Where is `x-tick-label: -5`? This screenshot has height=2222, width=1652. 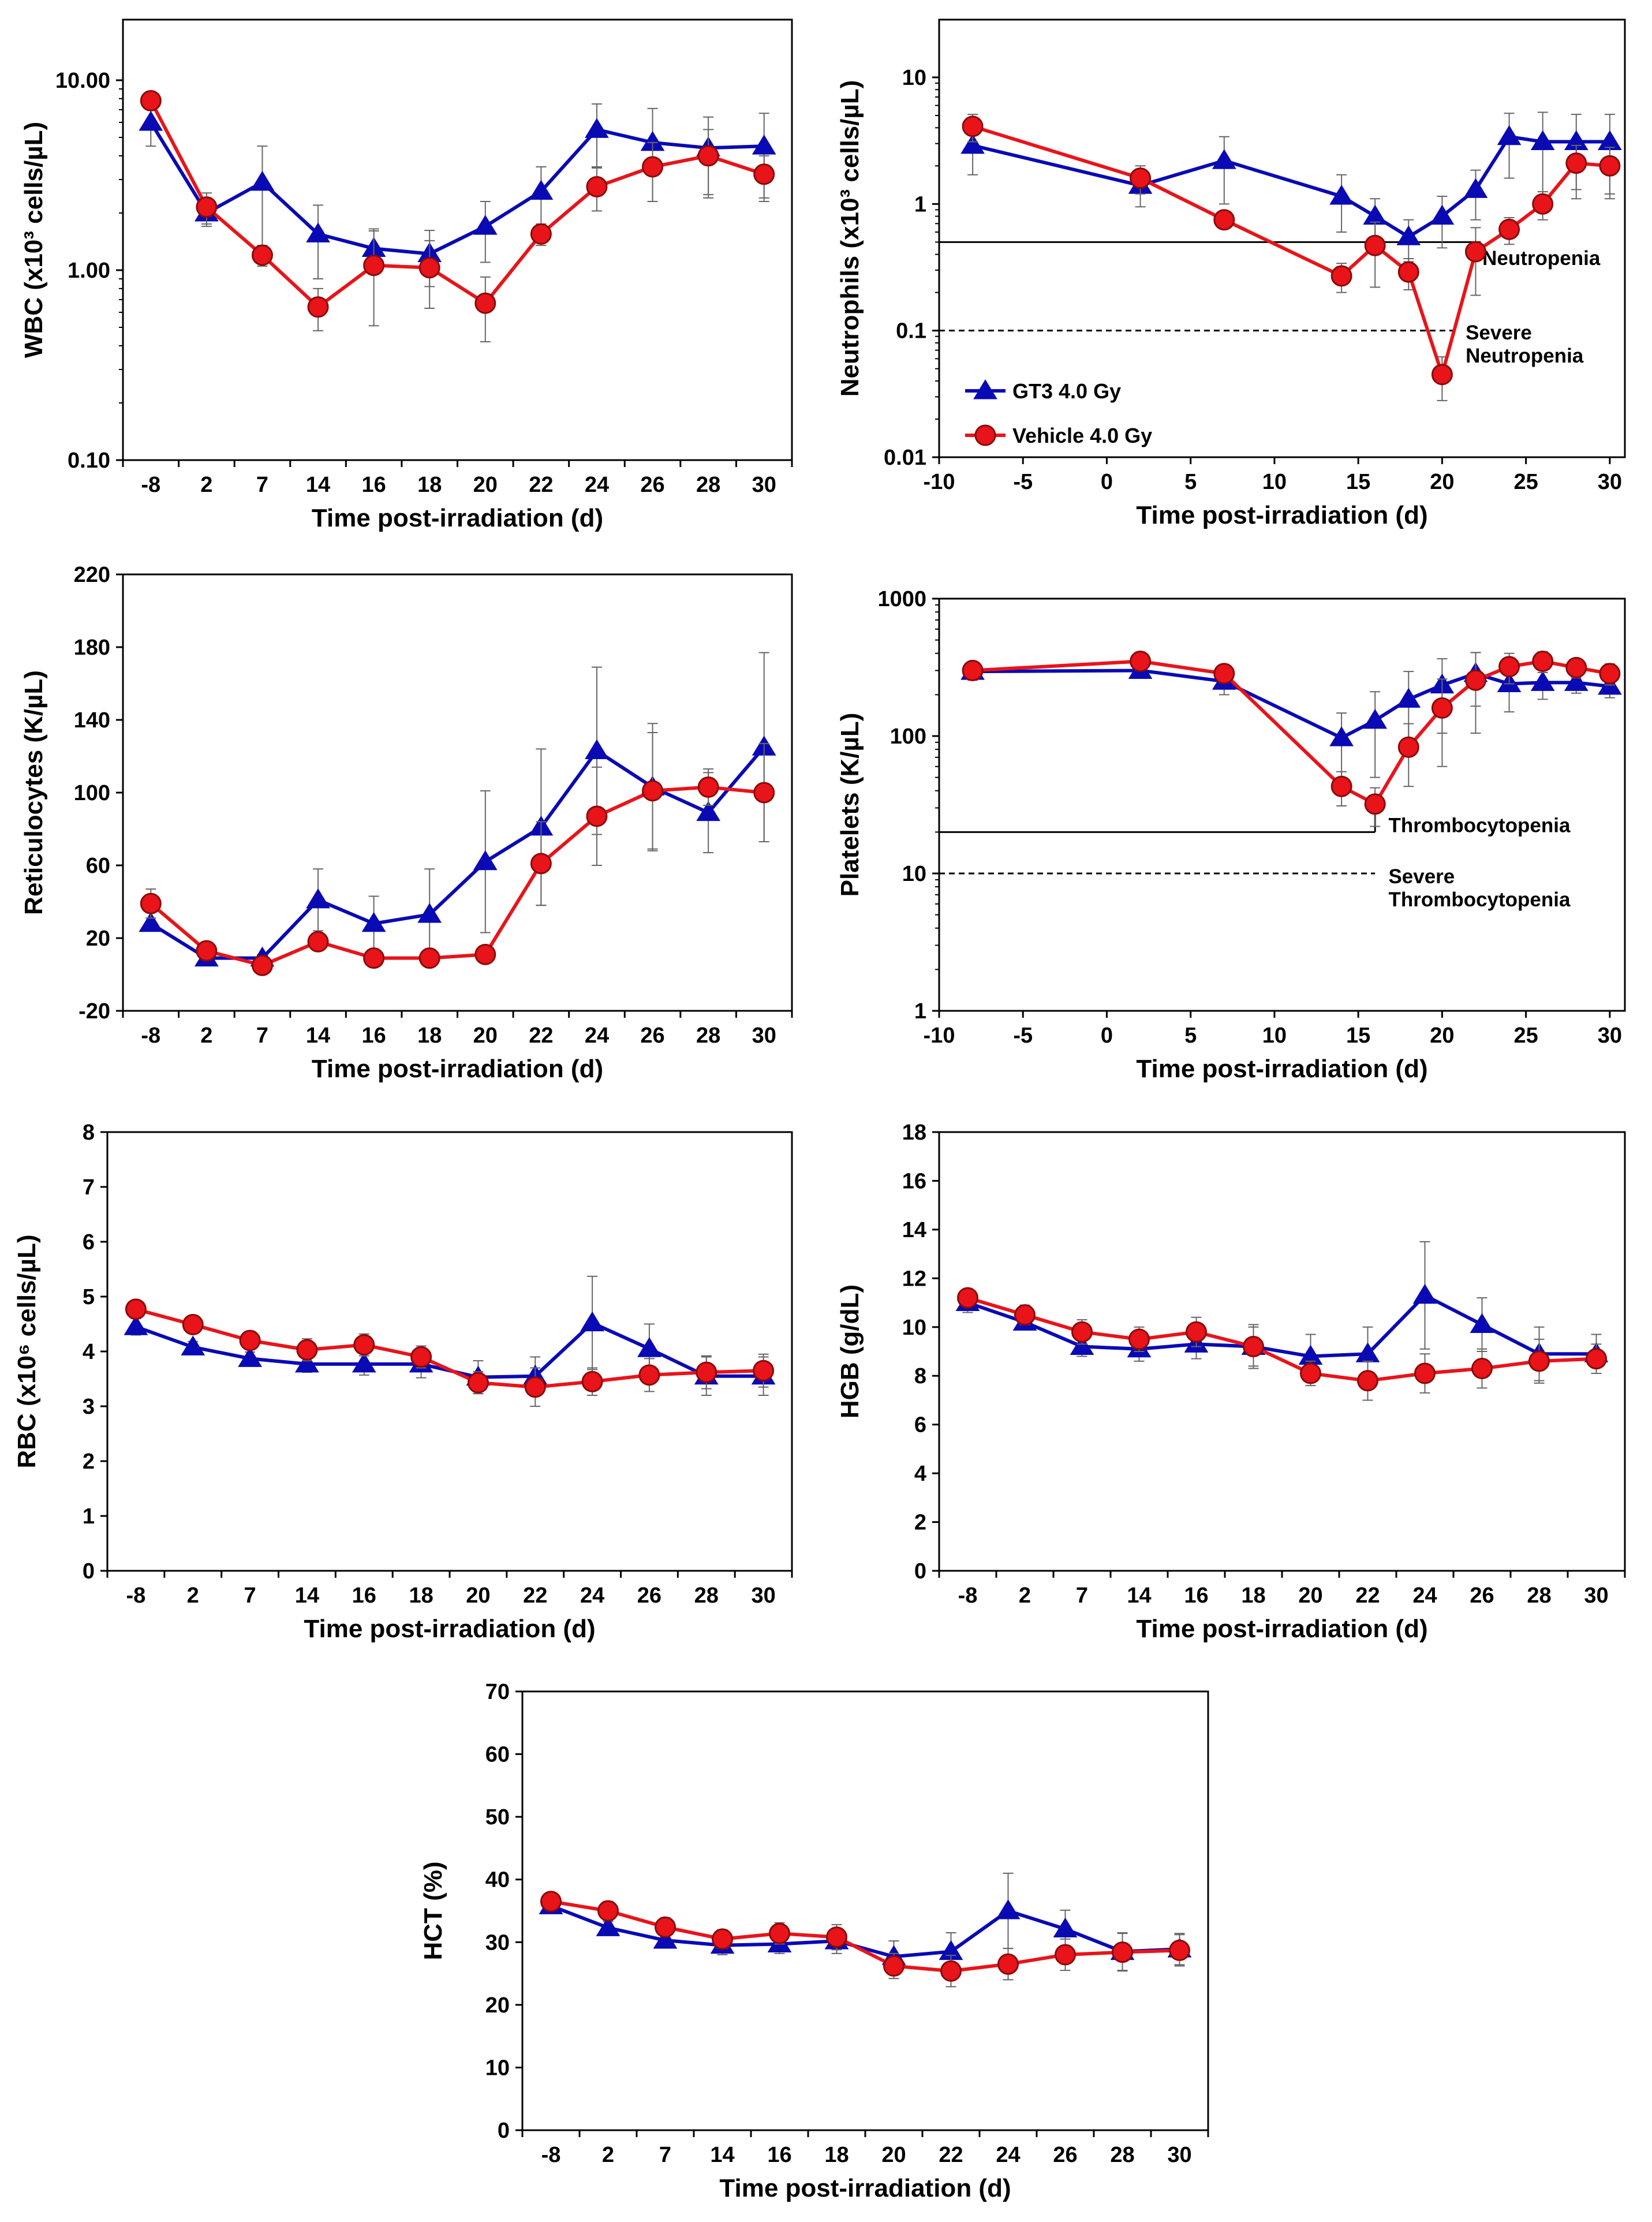
x-tick-label: -5 is located at coordinates (1023, 1036).